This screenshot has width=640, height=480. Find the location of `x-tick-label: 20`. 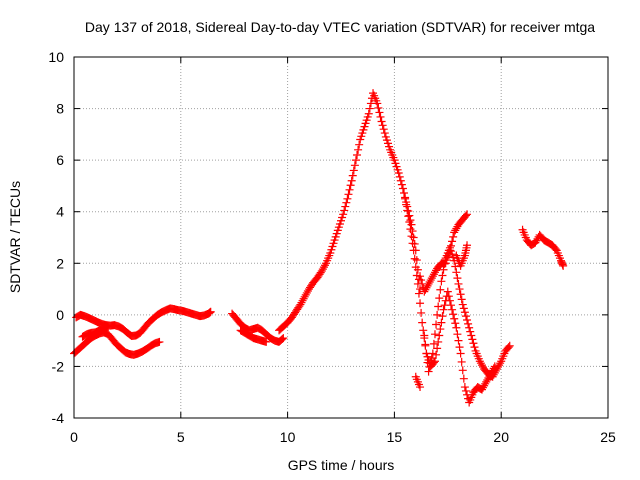

x-tick-label: 20 is located at coordinates (501, 437).